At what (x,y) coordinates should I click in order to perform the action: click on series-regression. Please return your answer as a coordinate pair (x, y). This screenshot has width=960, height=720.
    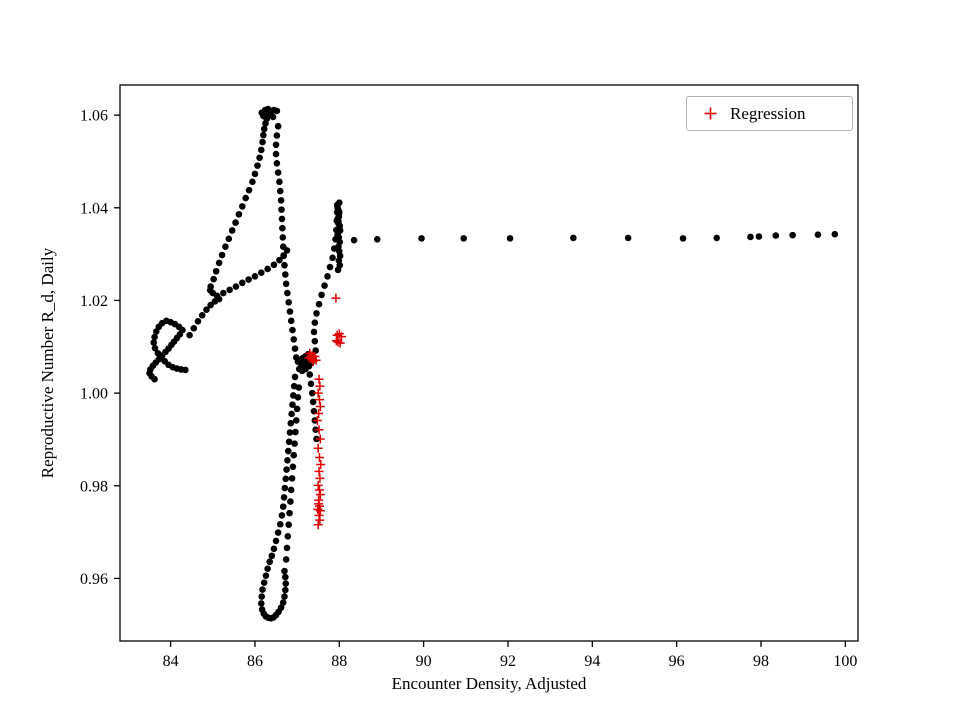
    Looking at the image, I should click on (325, 411).